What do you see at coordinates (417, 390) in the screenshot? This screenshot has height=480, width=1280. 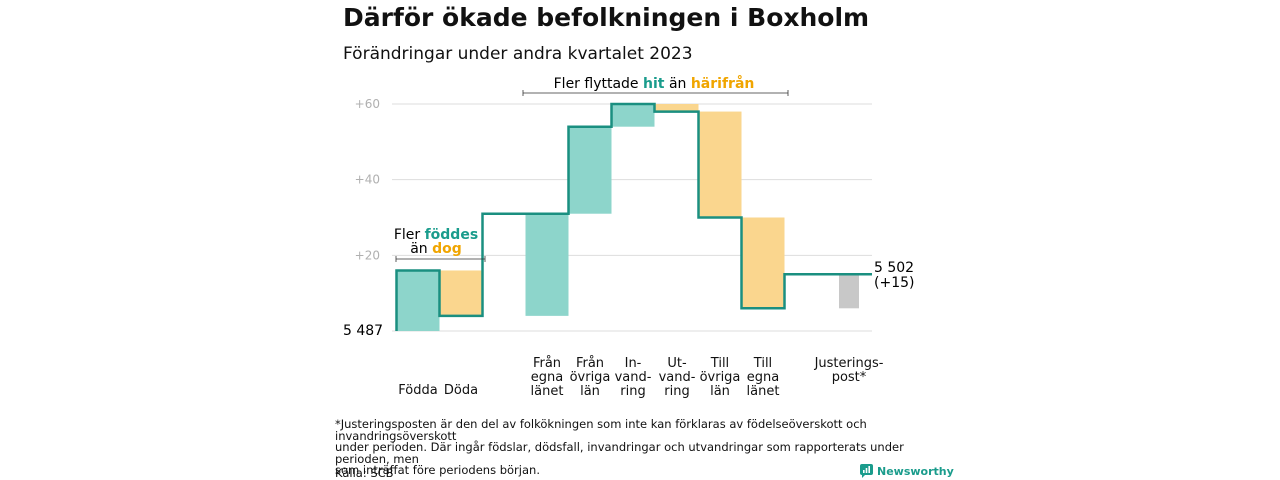 I see `x-axis-label: Födda` at bounding box center [417, 390].